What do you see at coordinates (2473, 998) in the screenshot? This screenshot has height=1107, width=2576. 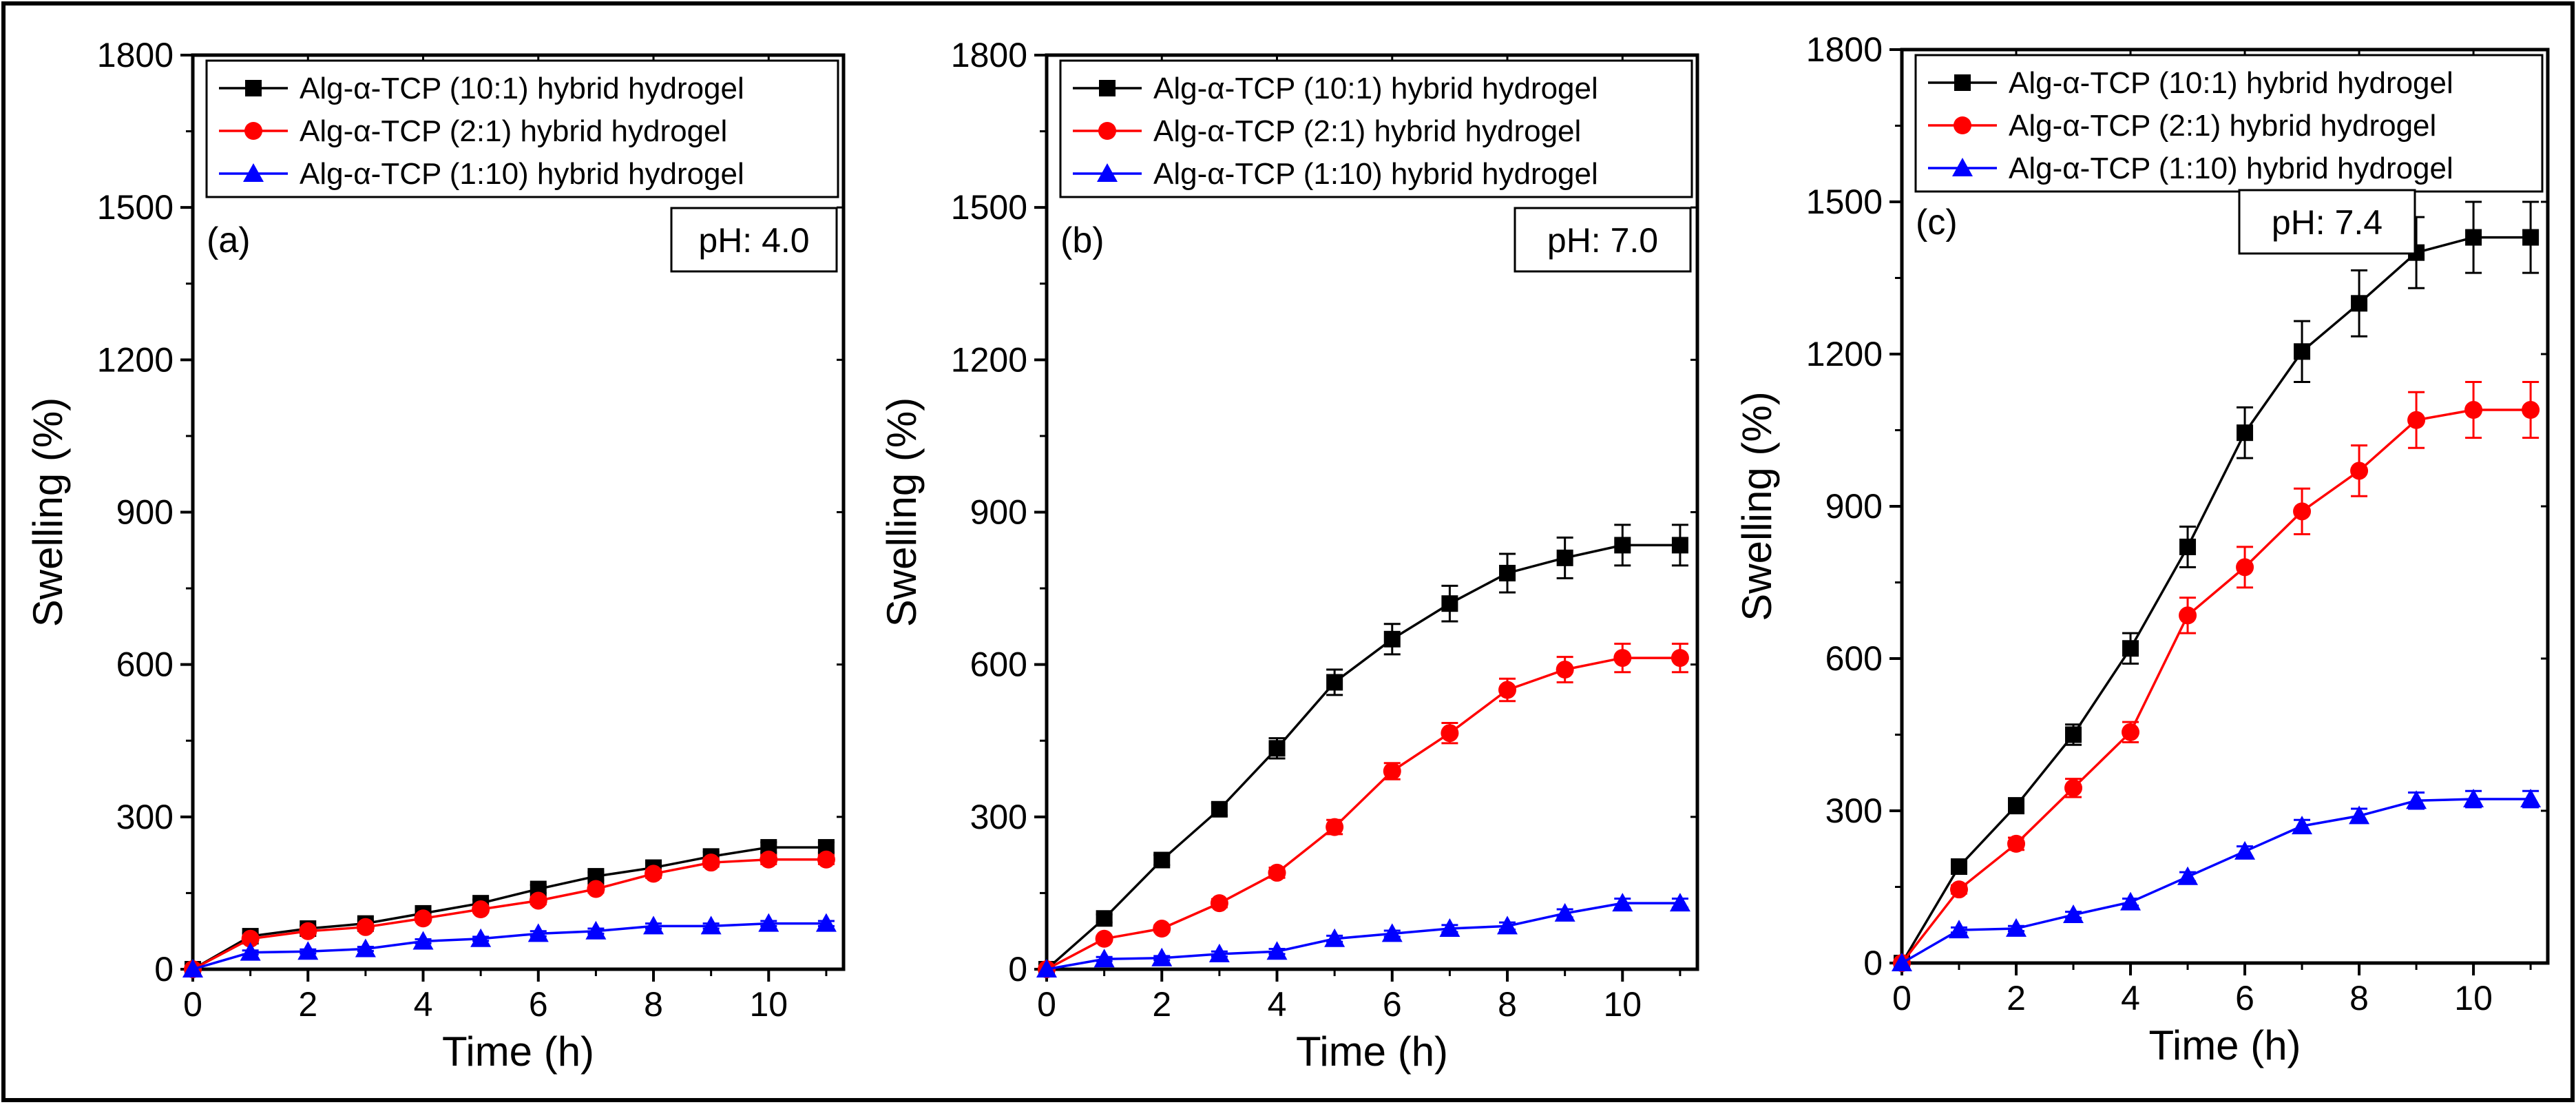 I see `x-tick-label: 10` at bounding box center [2473, 998].